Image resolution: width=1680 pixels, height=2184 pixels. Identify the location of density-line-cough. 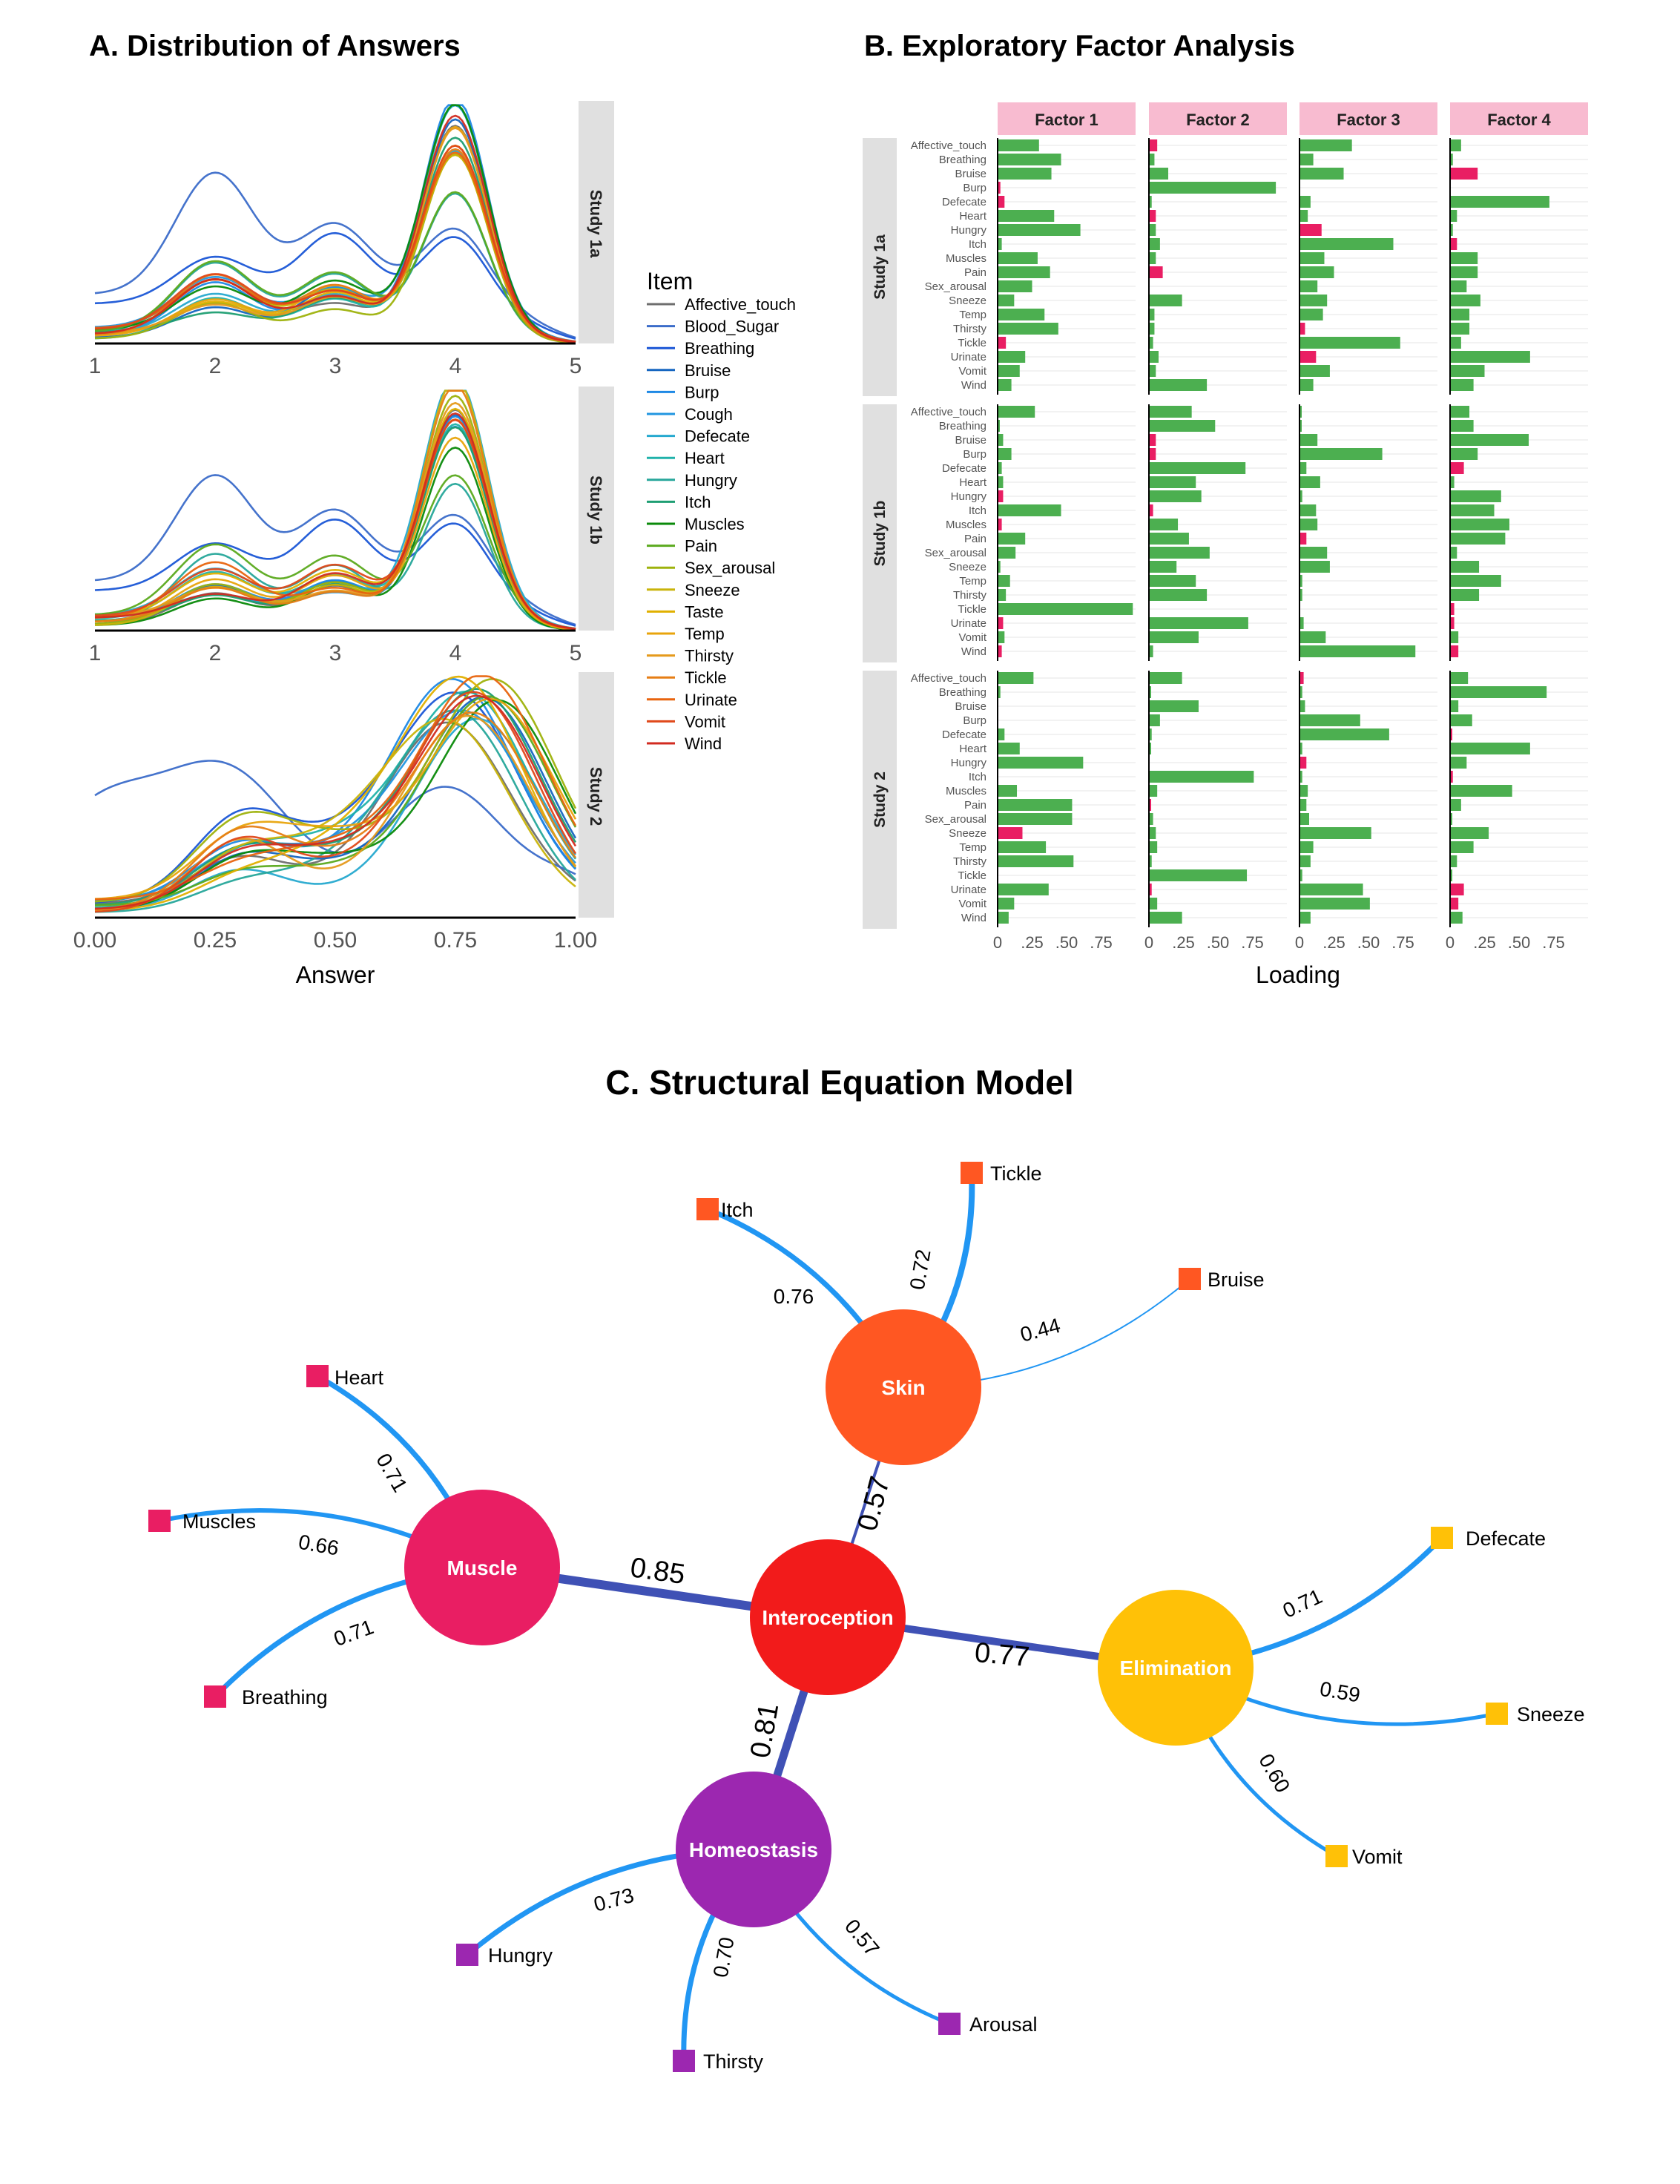
(335, 805).